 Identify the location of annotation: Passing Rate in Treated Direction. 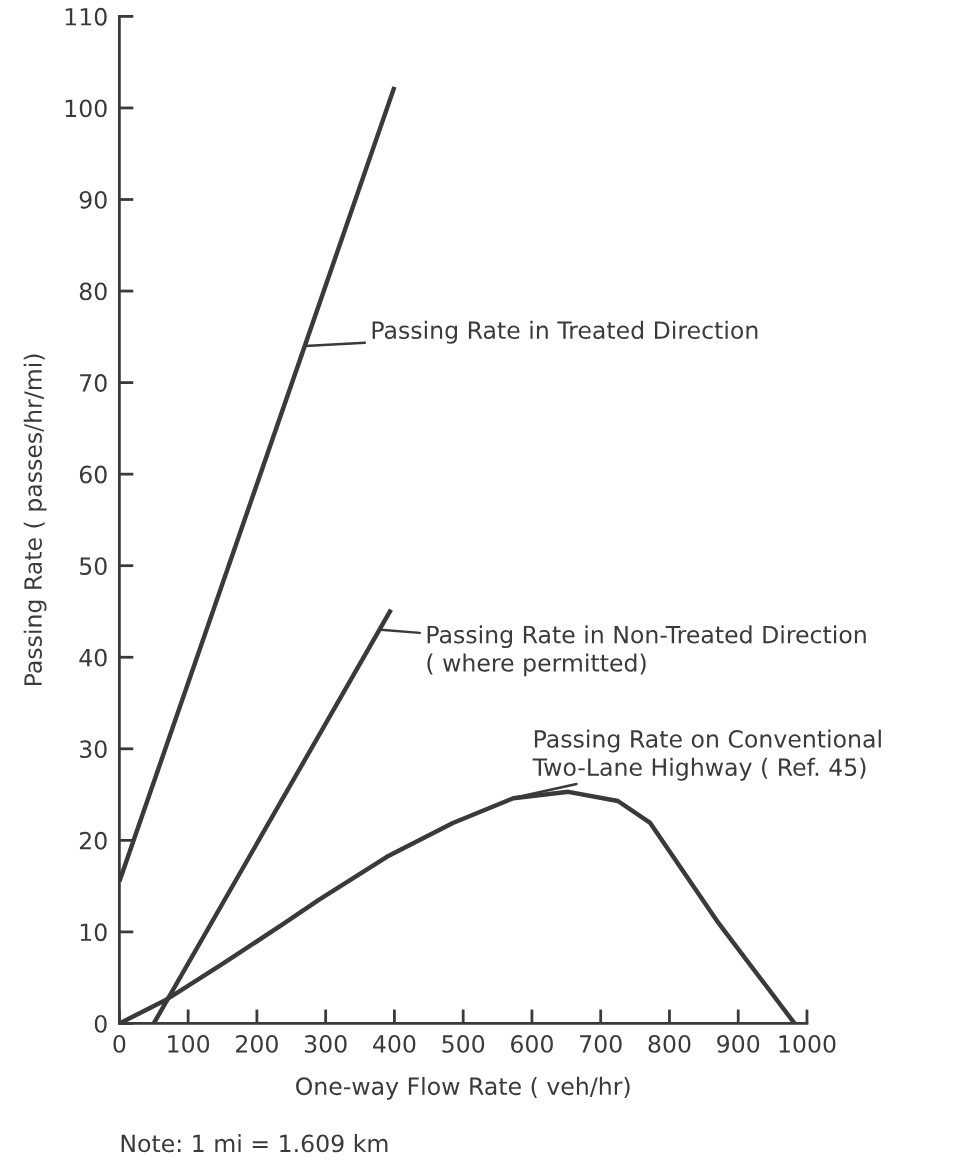
(565, 332).